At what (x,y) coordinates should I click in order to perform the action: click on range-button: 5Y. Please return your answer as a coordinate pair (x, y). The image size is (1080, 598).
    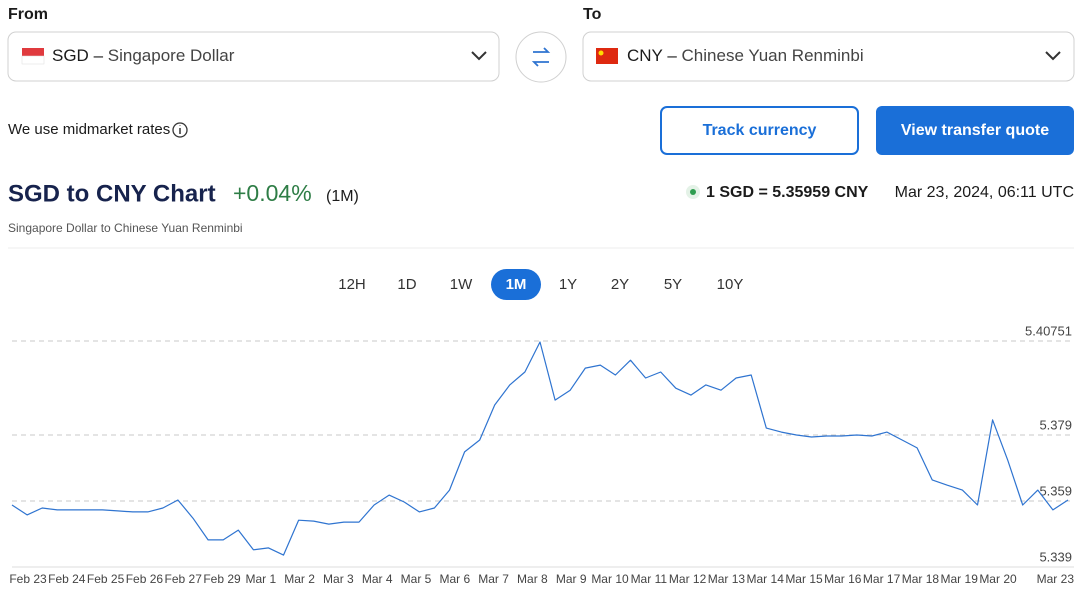
    Looking at the image, I should click on (673, 284).